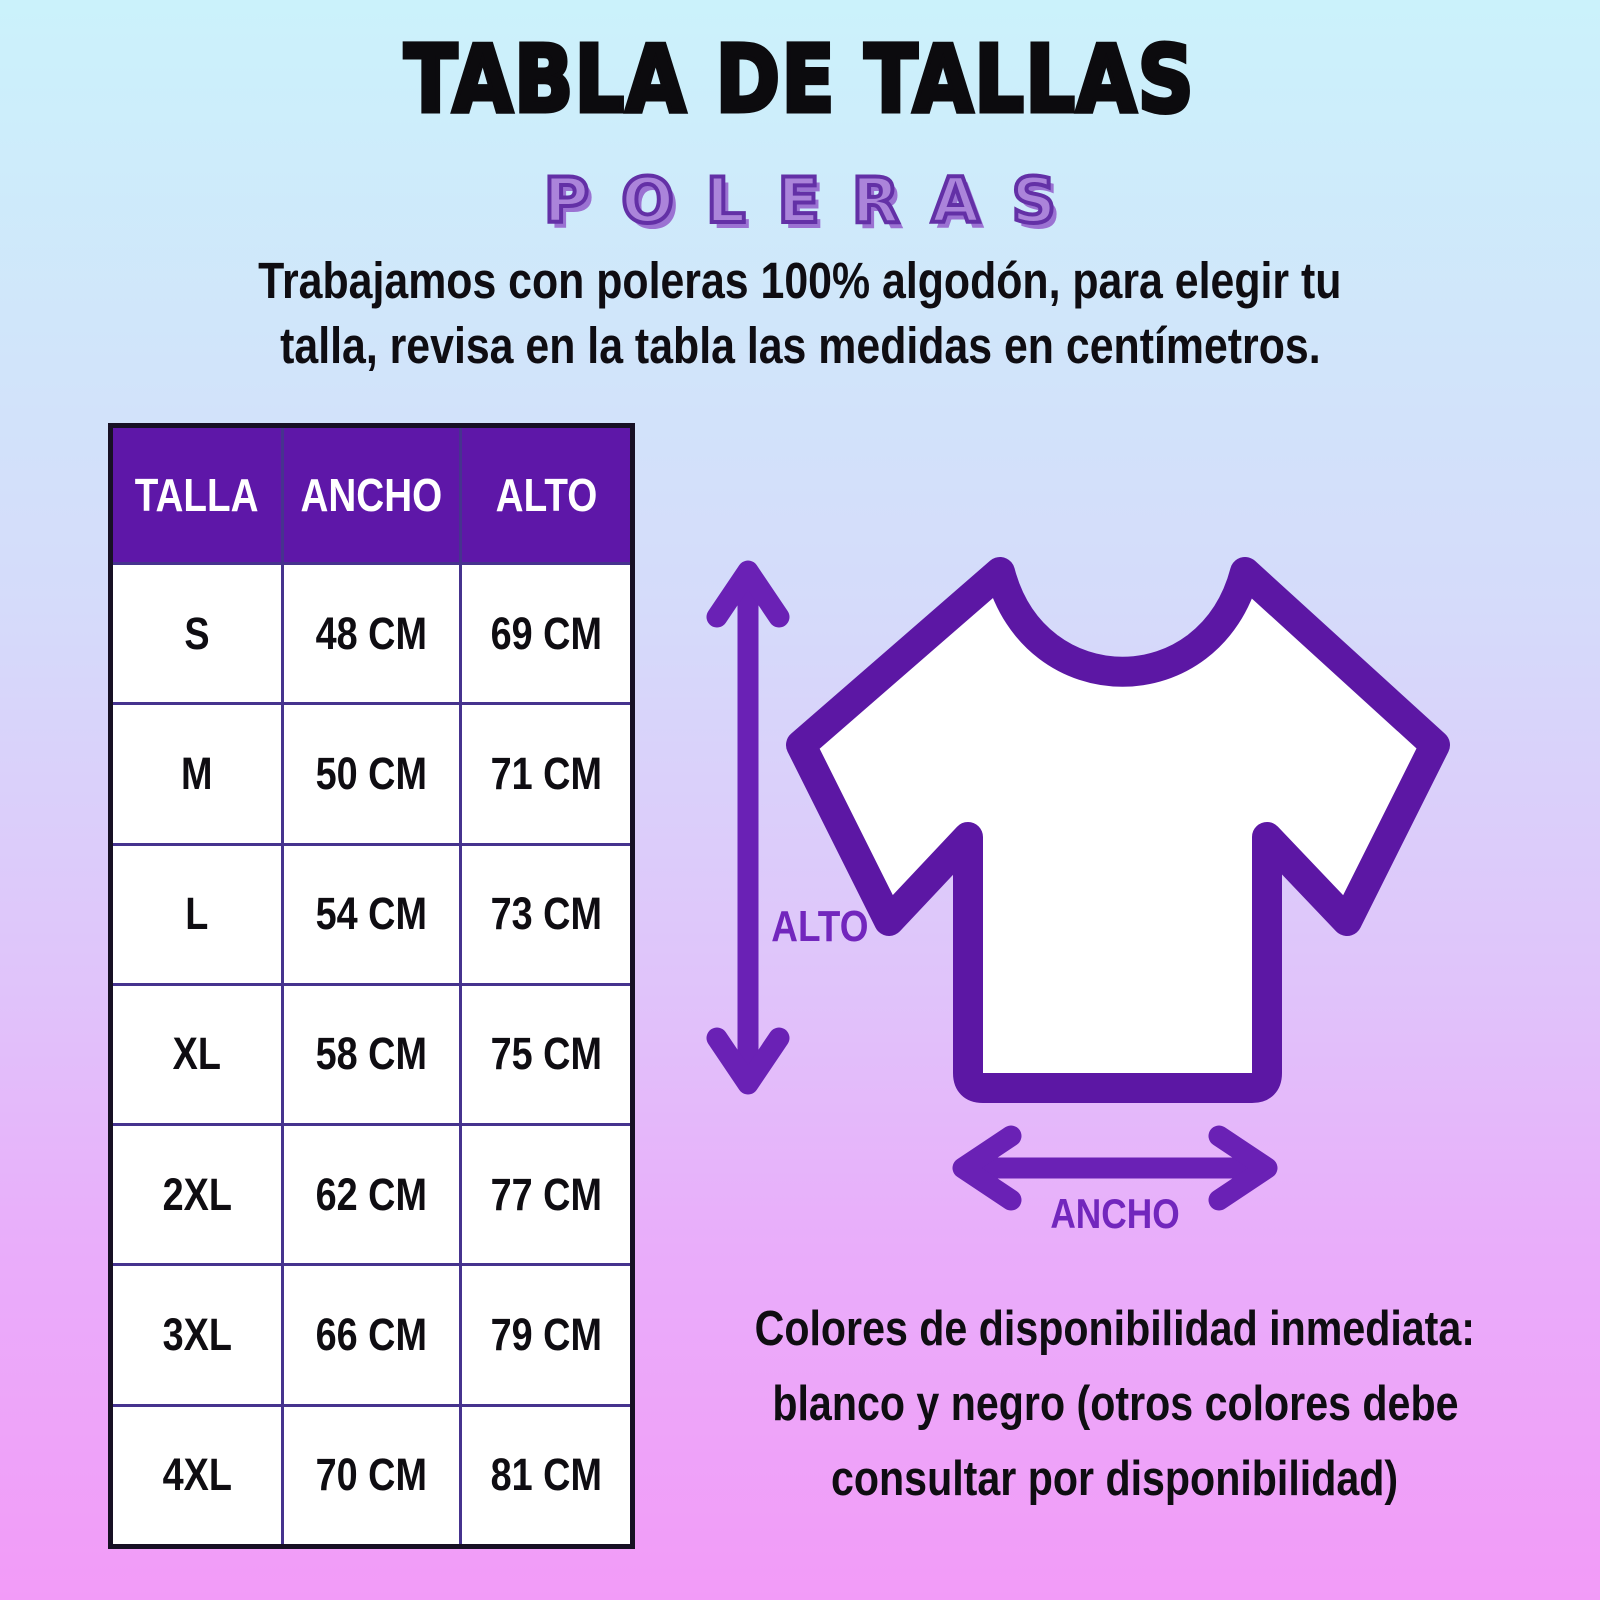 This screenshot has width=1600, height=1600. I want to click on ancho-arrow-icon, so click(1115, 1168).